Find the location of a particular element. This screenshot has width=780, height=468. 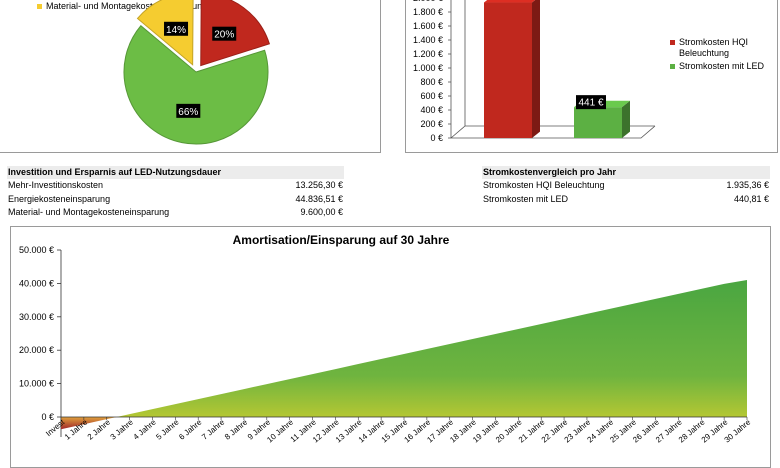

ytick-label: 30.000 € is located at coordinates (36, 317).